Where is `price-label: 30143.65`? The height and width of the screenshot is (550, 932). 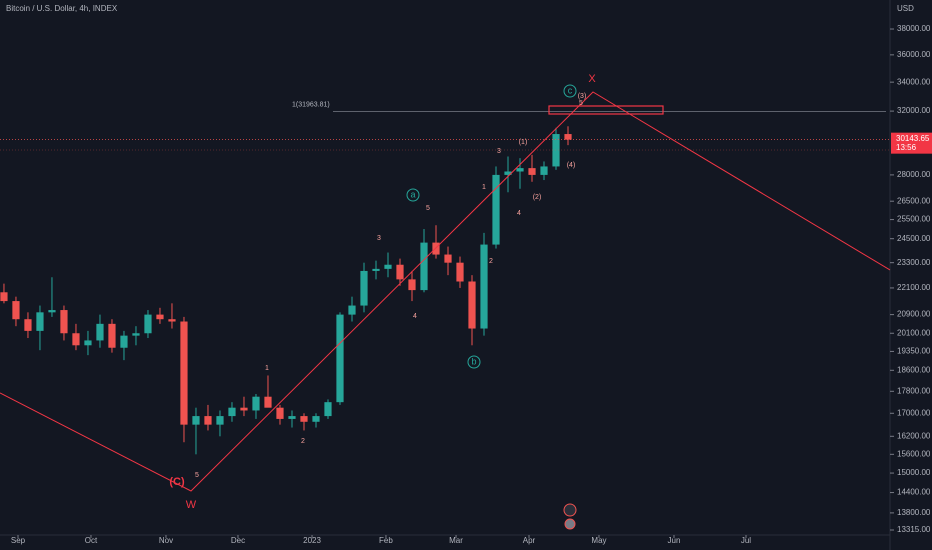
price-label: 30143.65 is located at coordinates (913, 138).